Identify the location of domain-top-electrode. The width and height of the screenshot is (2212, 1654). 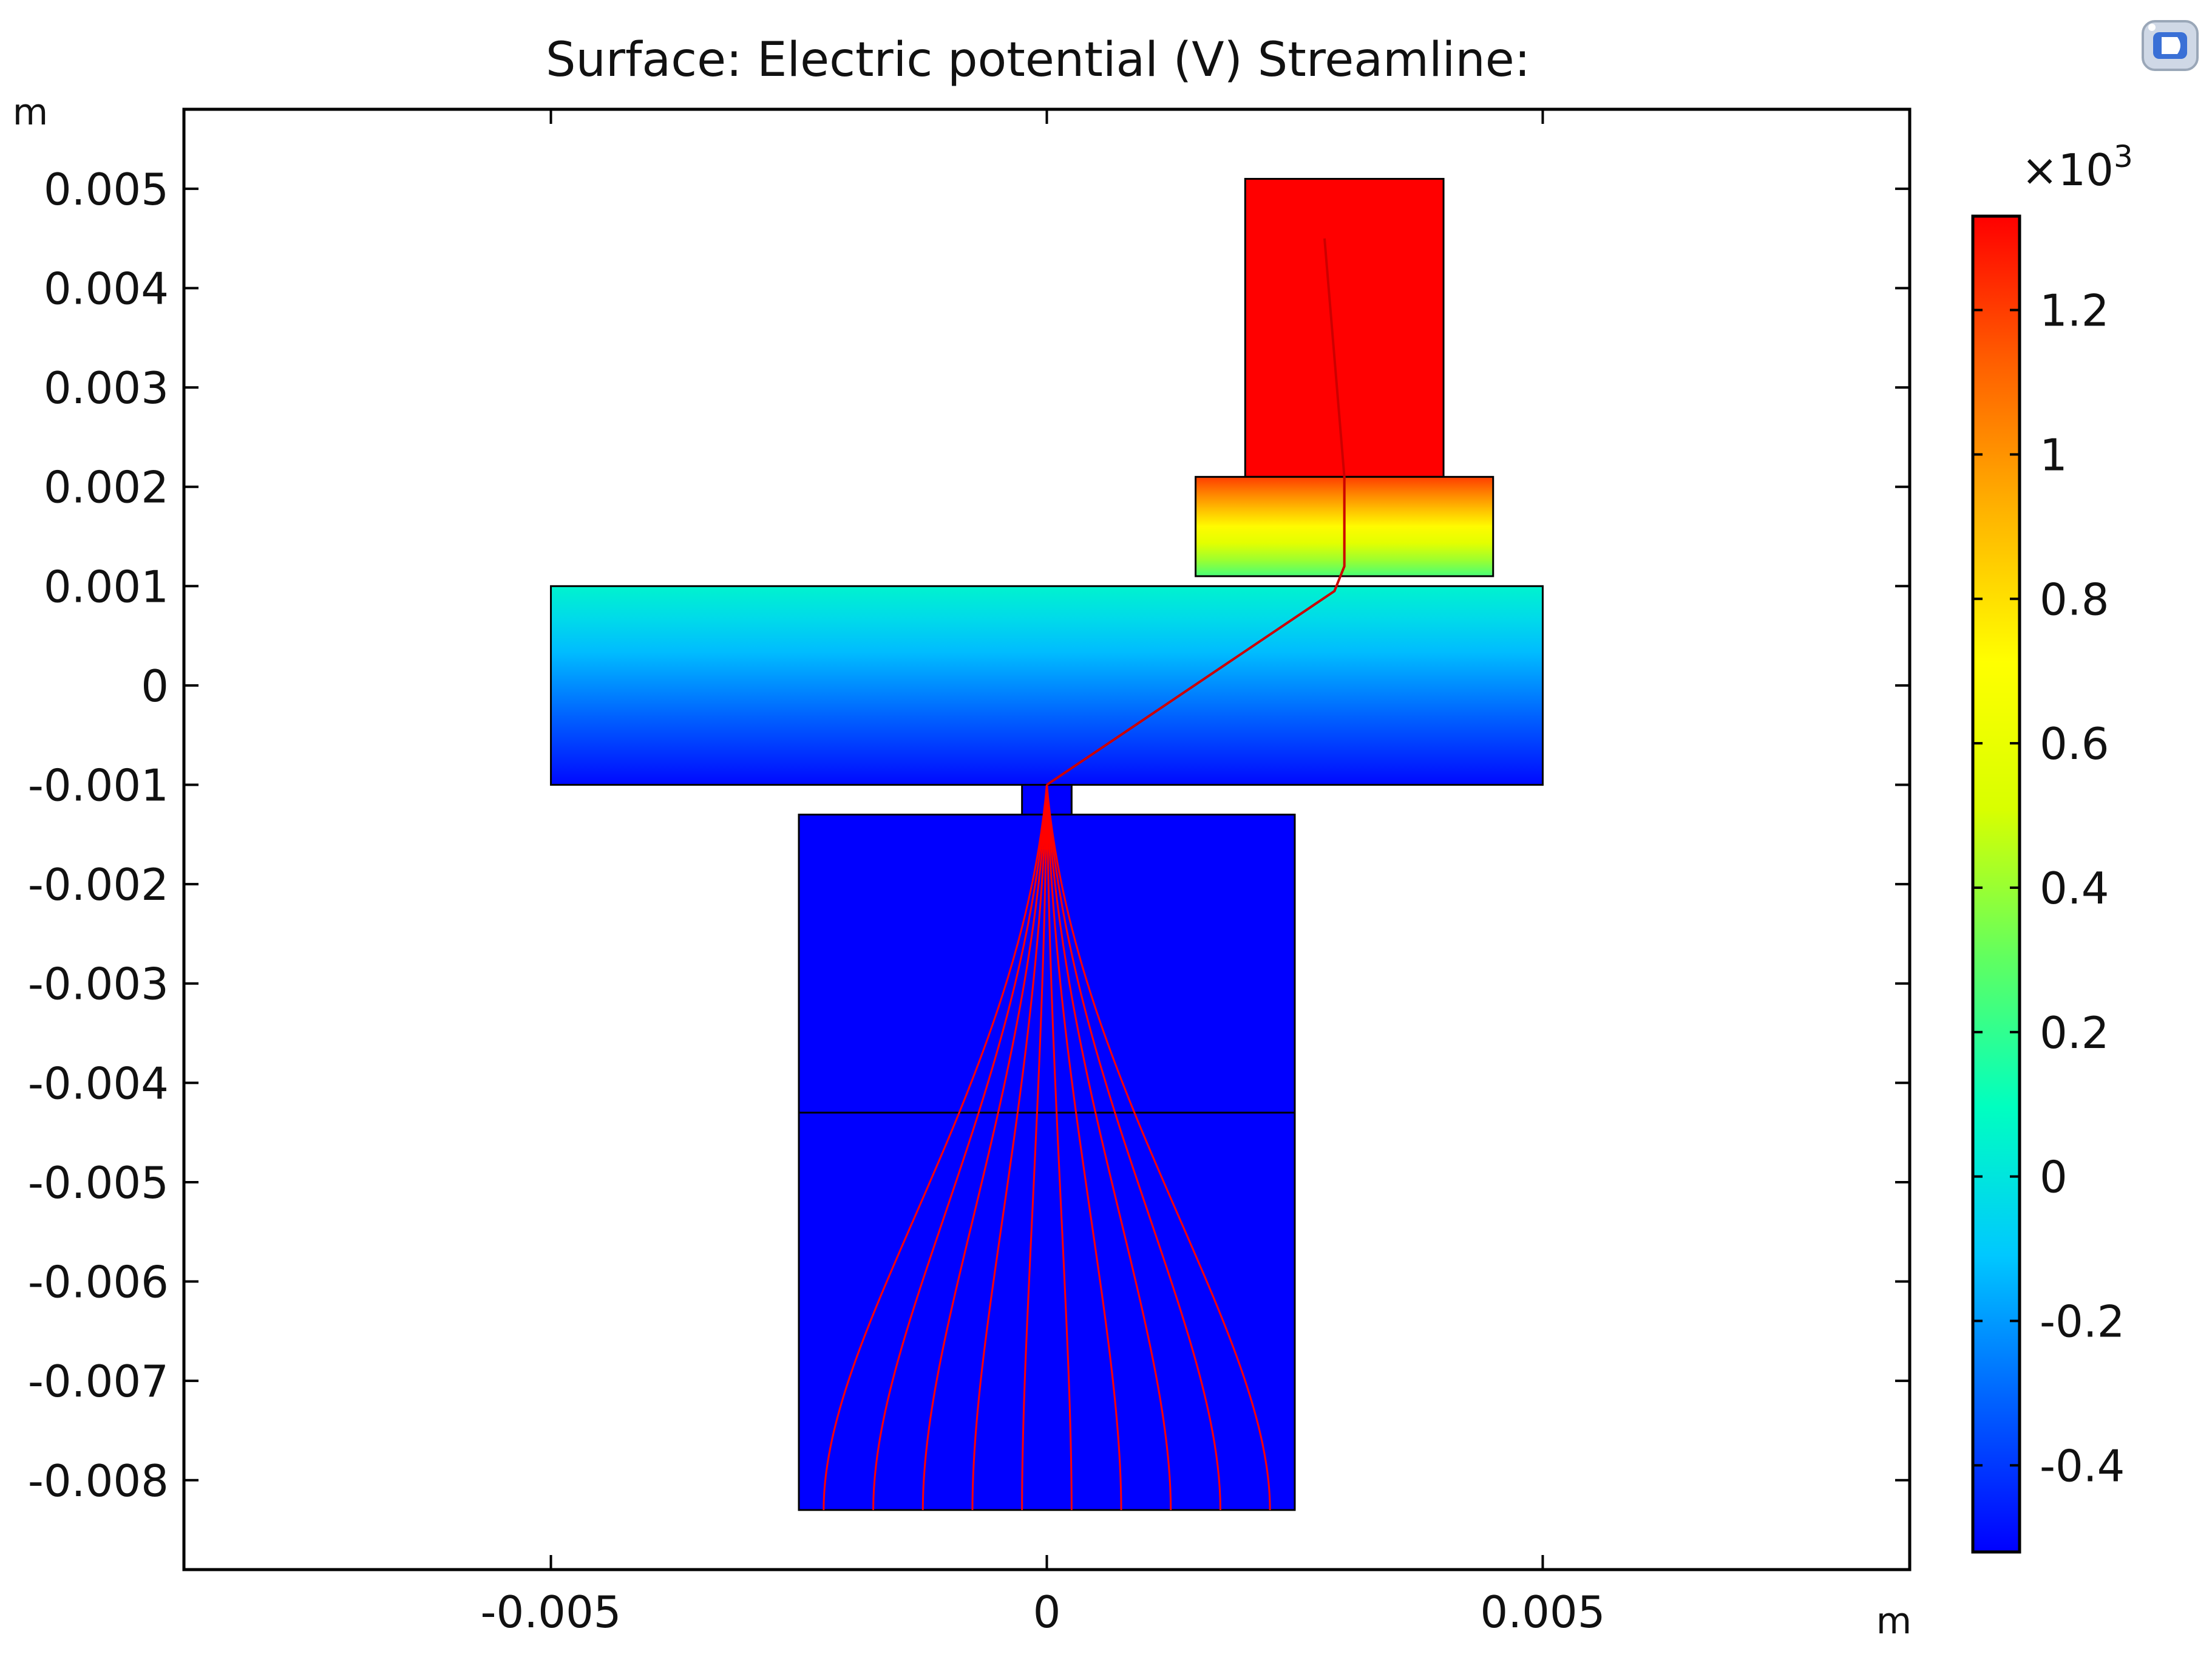
(1344, 328).